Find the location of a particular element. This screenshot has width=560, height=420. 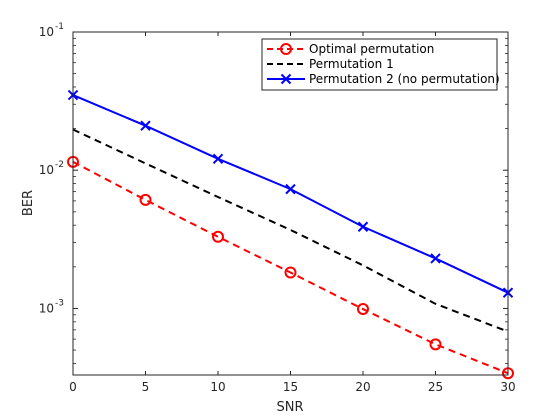

x-tick-label: 30 is located at coordinates (507, 387).